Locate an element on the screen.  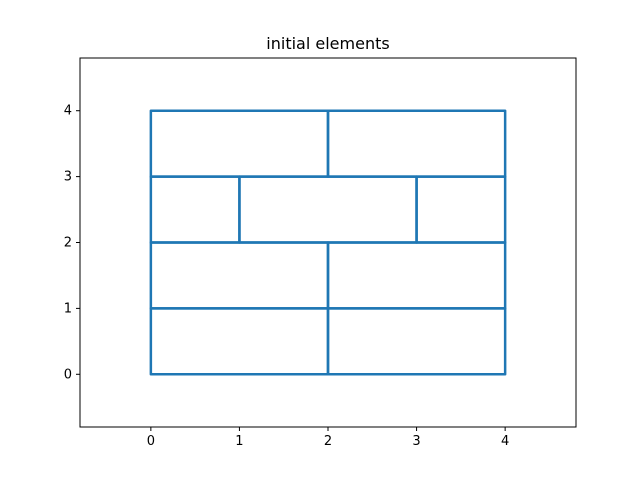
y-tick-label: 2 is located at coordinates (68, 243).